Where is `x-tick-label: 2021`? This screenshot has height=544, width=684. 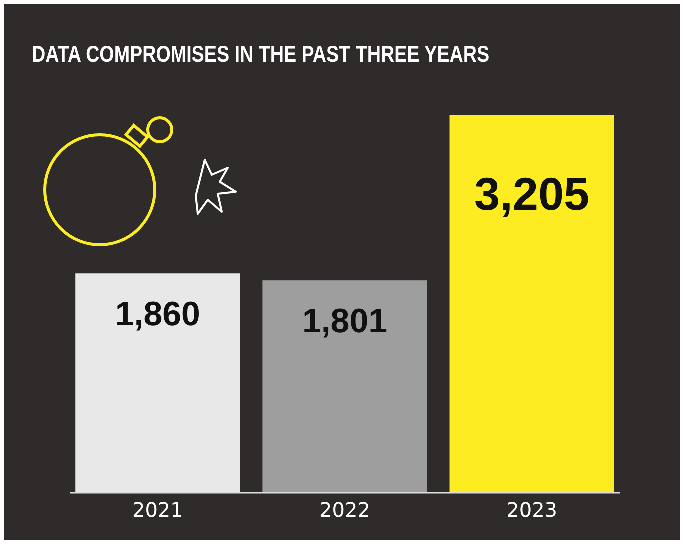
x-tick-label: 2021 is located at coordinates (158, 510).